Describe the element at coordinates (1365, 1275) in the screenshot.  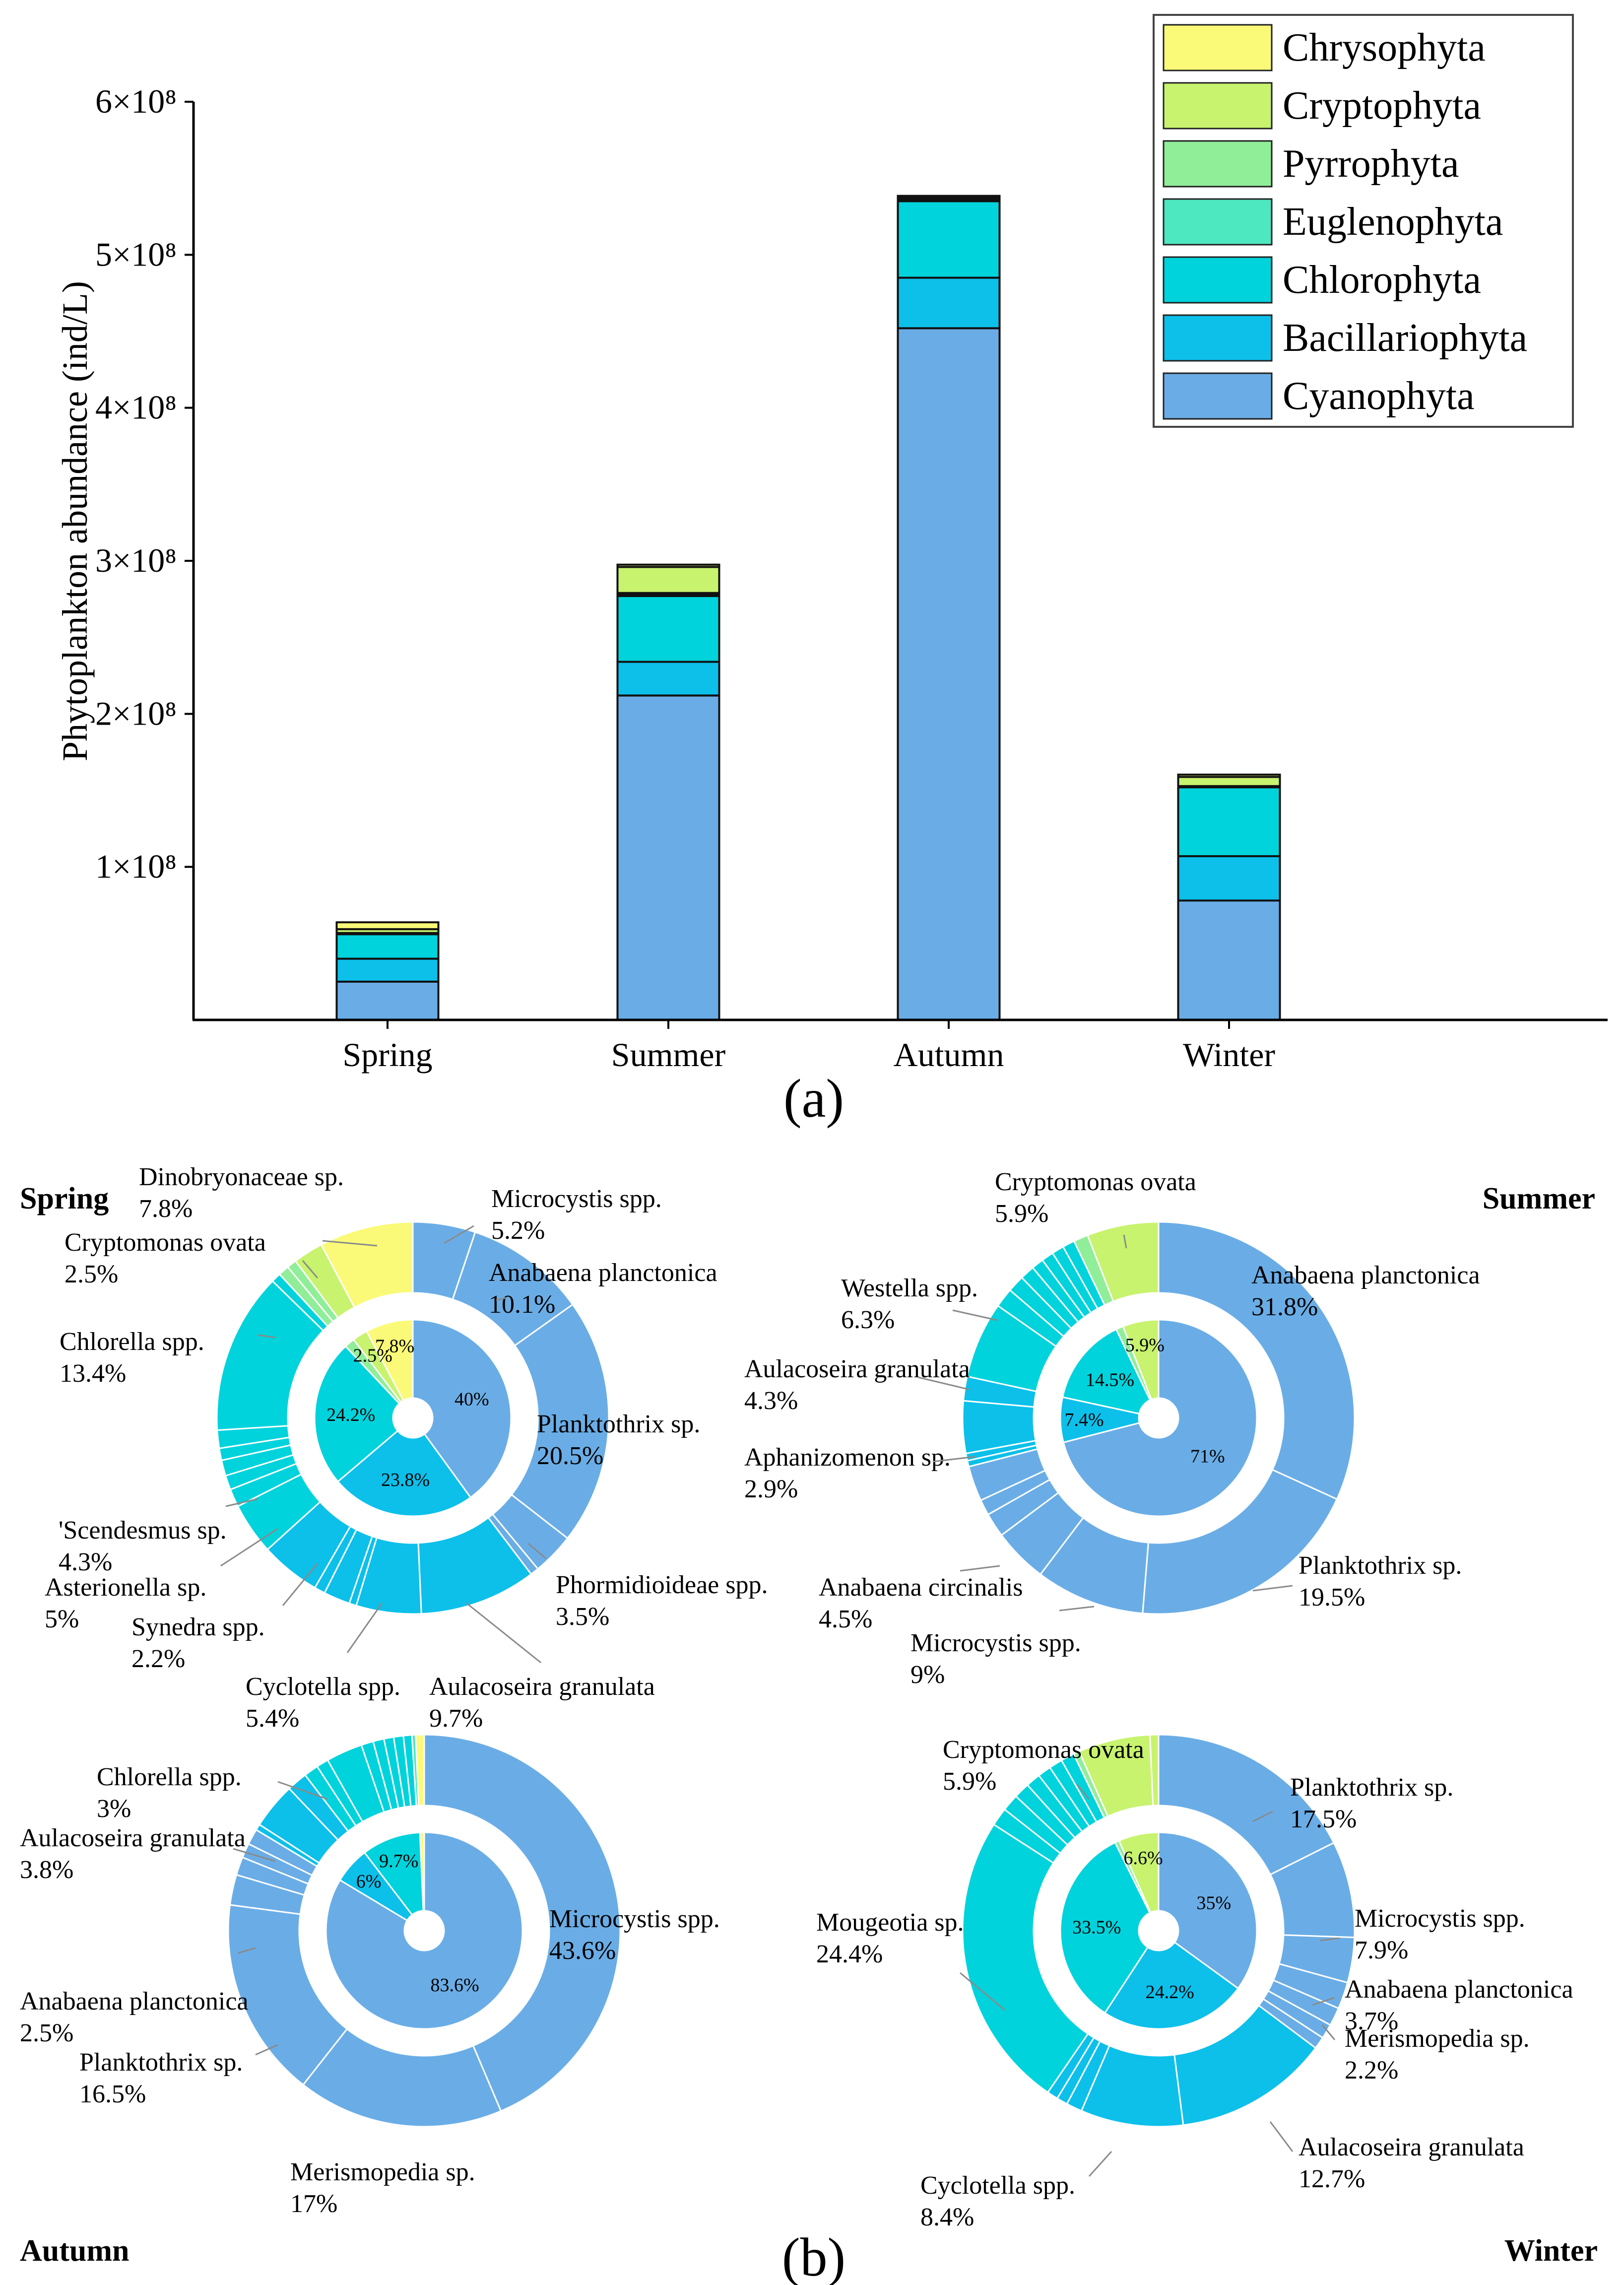
I see `annotation-name: Anabaena planctonica` at that location.